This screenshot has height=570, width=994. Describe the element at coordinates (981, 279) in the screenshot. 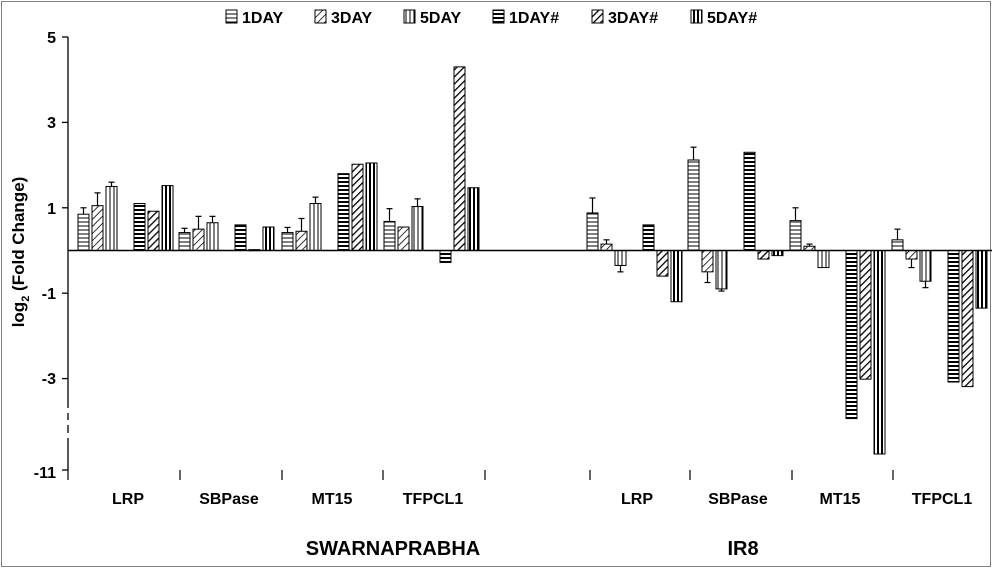

I see `bar-ir8-tfpcl1-5day-hash` at that location.